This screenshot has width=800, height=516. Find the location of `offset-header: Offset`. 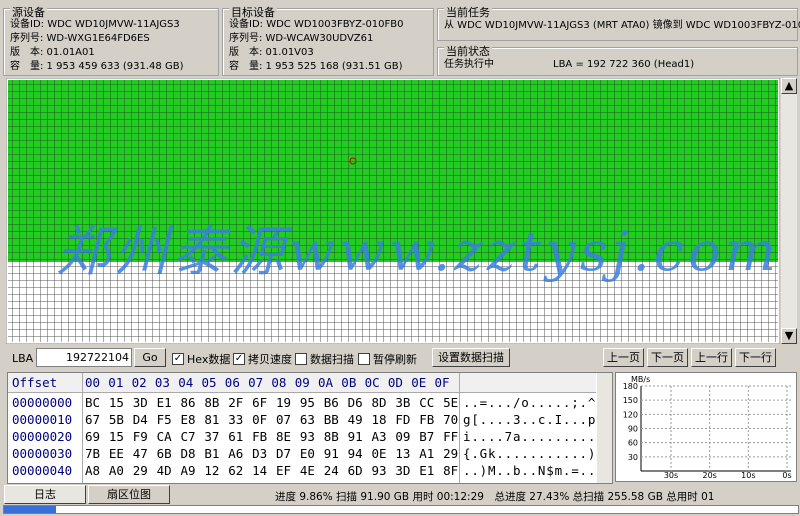

offset-header: Offset is located at coordinates (35, 382).